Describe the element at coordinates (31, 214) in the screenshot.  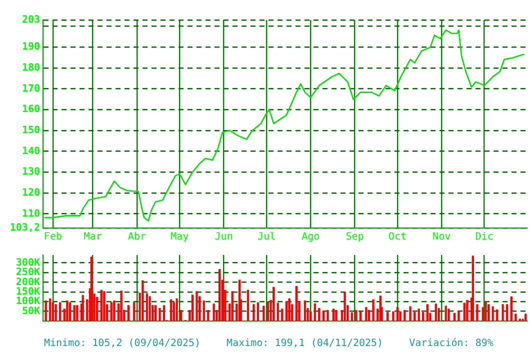
I see `y-tick-label: 110` at that location.